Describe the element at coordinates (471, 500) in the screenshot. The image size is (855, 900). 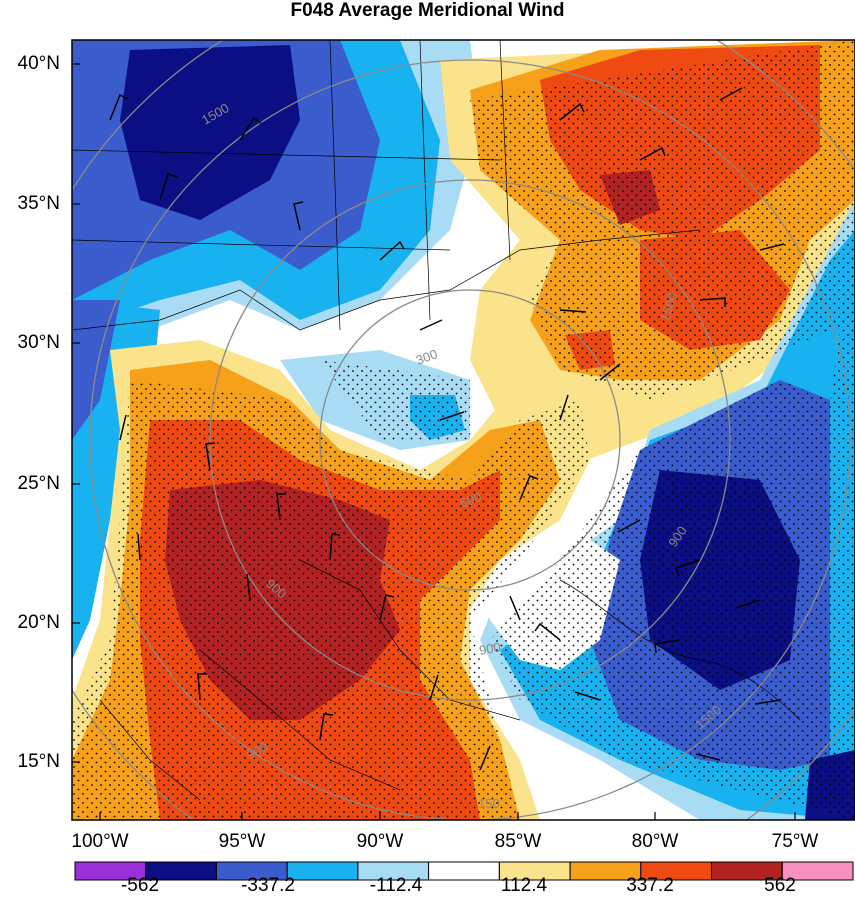
I see `contour-label-600: 600` at that location.